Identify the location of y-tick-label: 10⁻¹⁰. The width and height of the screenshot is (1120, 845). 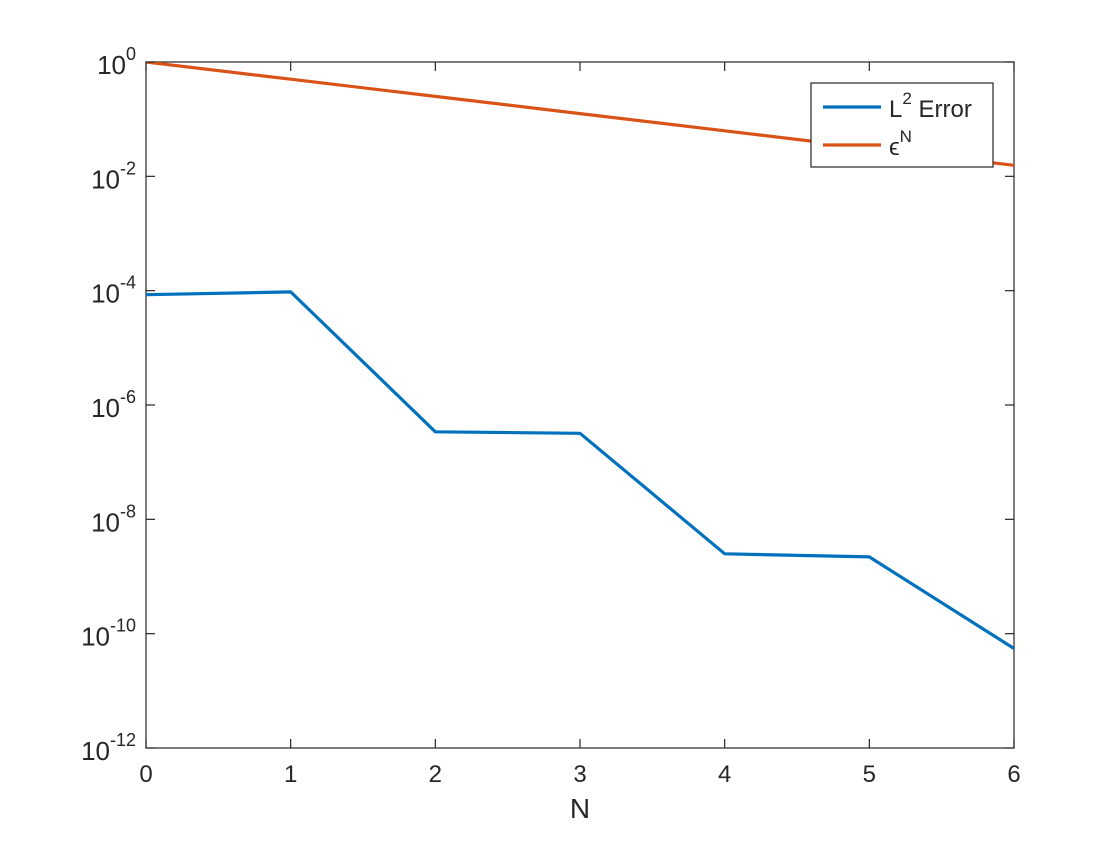
(108, 634).